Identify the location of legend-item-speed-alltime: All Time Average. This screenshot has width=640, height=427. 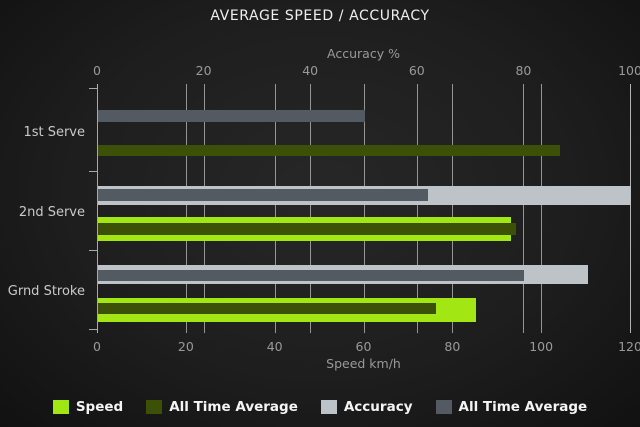
(222, 407).